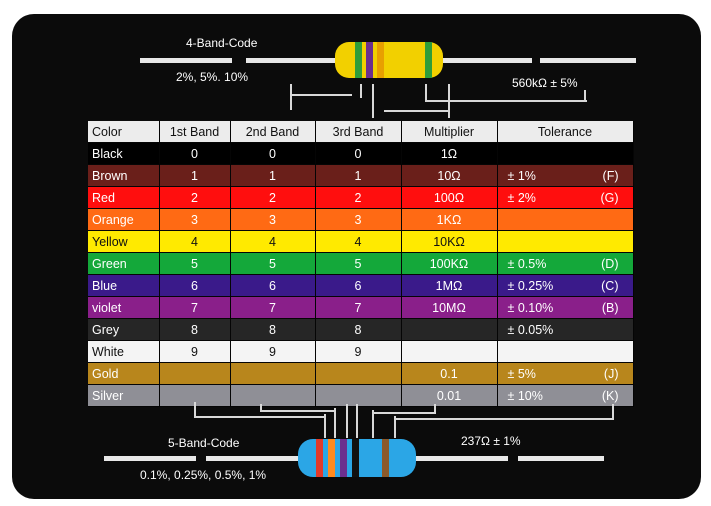 The image size is (711, 506). I want to click on cell-color: Yellow, so click(124, 241).